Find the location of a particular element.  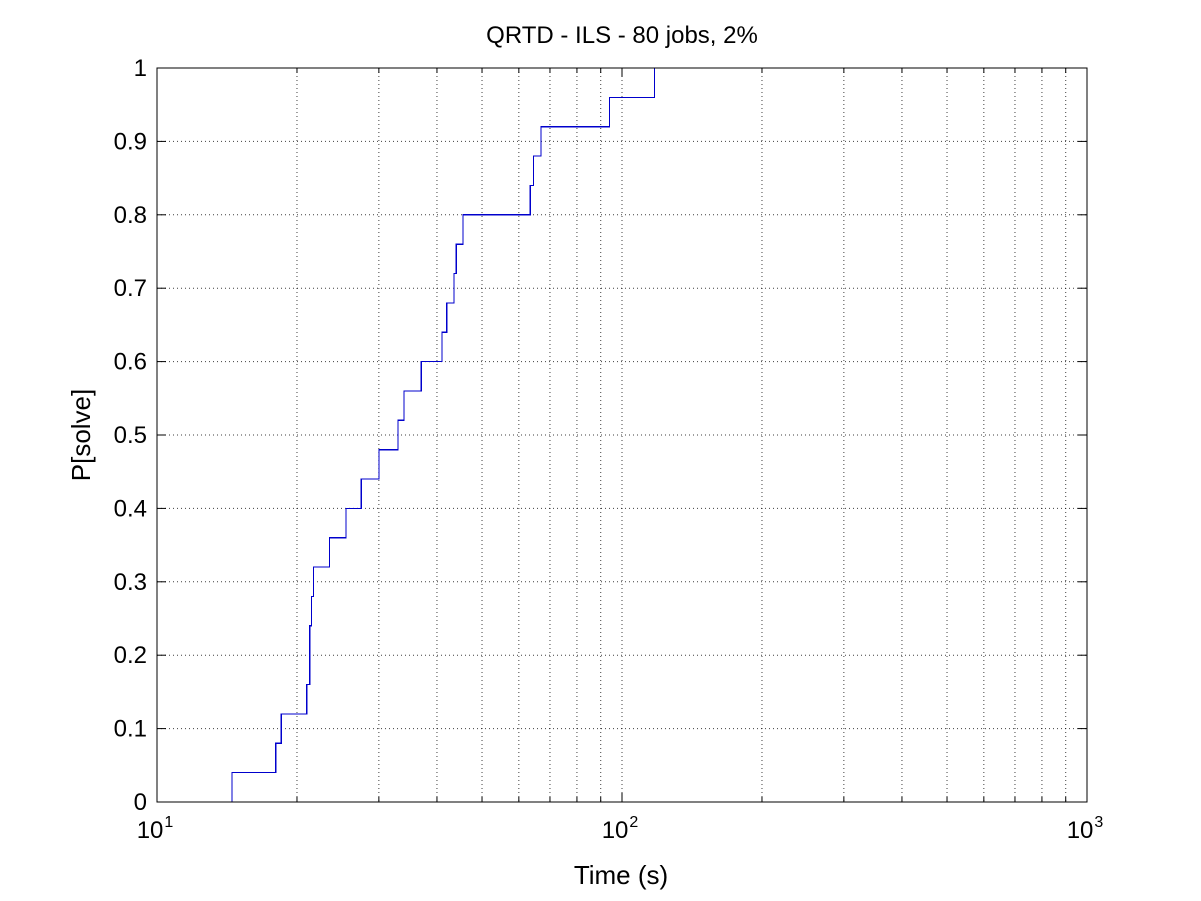

y-tick-label: 0.4 is located at coordinates (130, 508).